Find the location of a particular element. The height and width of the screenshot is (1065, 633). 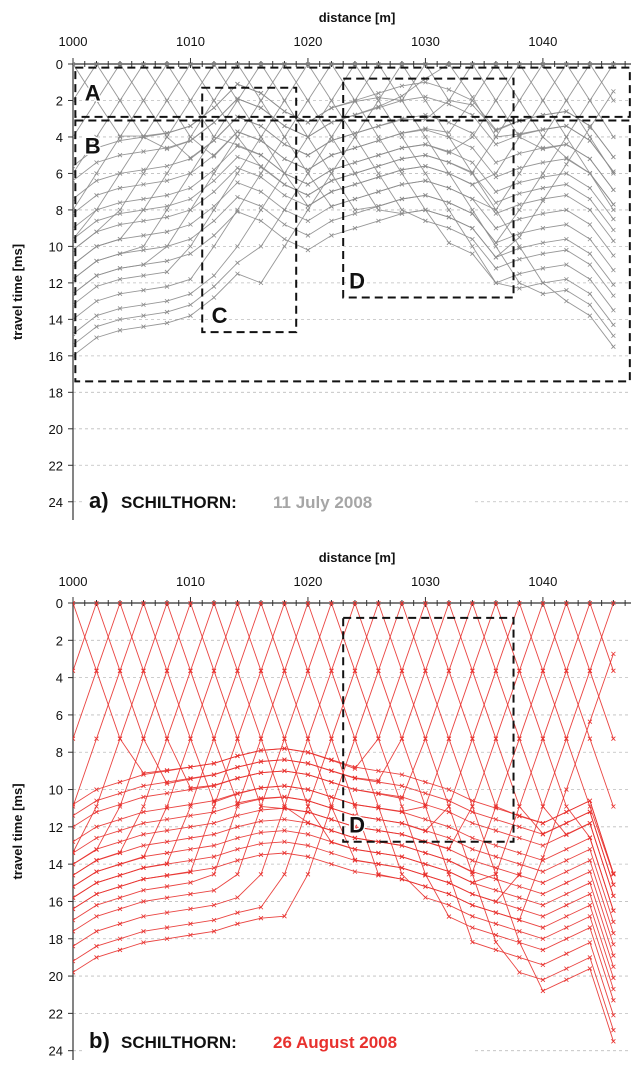

y-tick-label: 12 is located at coordinates (56, 827).